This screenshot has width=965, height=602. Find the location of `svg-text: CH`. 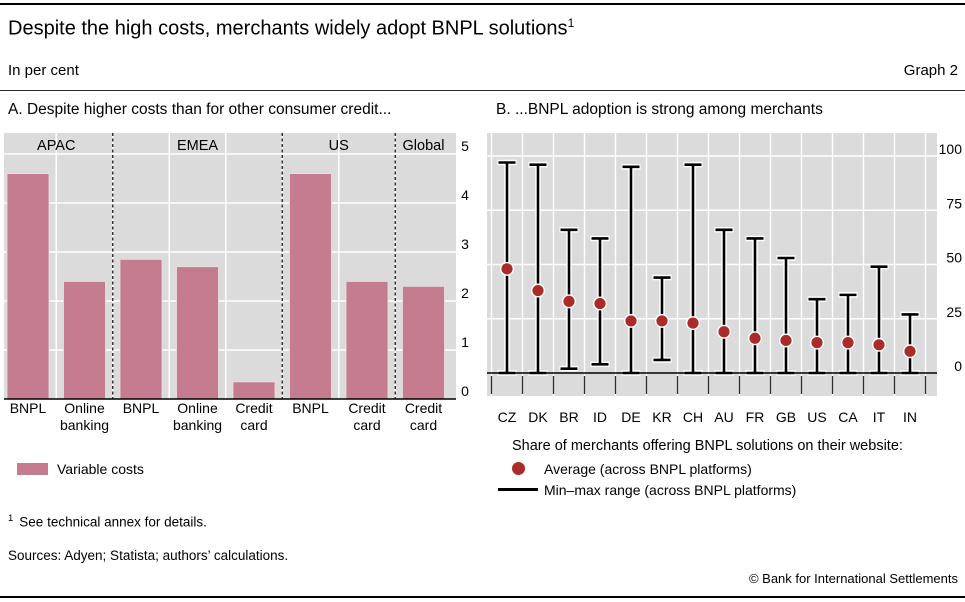

svg-text: CH is located at coordinates (693, 417).